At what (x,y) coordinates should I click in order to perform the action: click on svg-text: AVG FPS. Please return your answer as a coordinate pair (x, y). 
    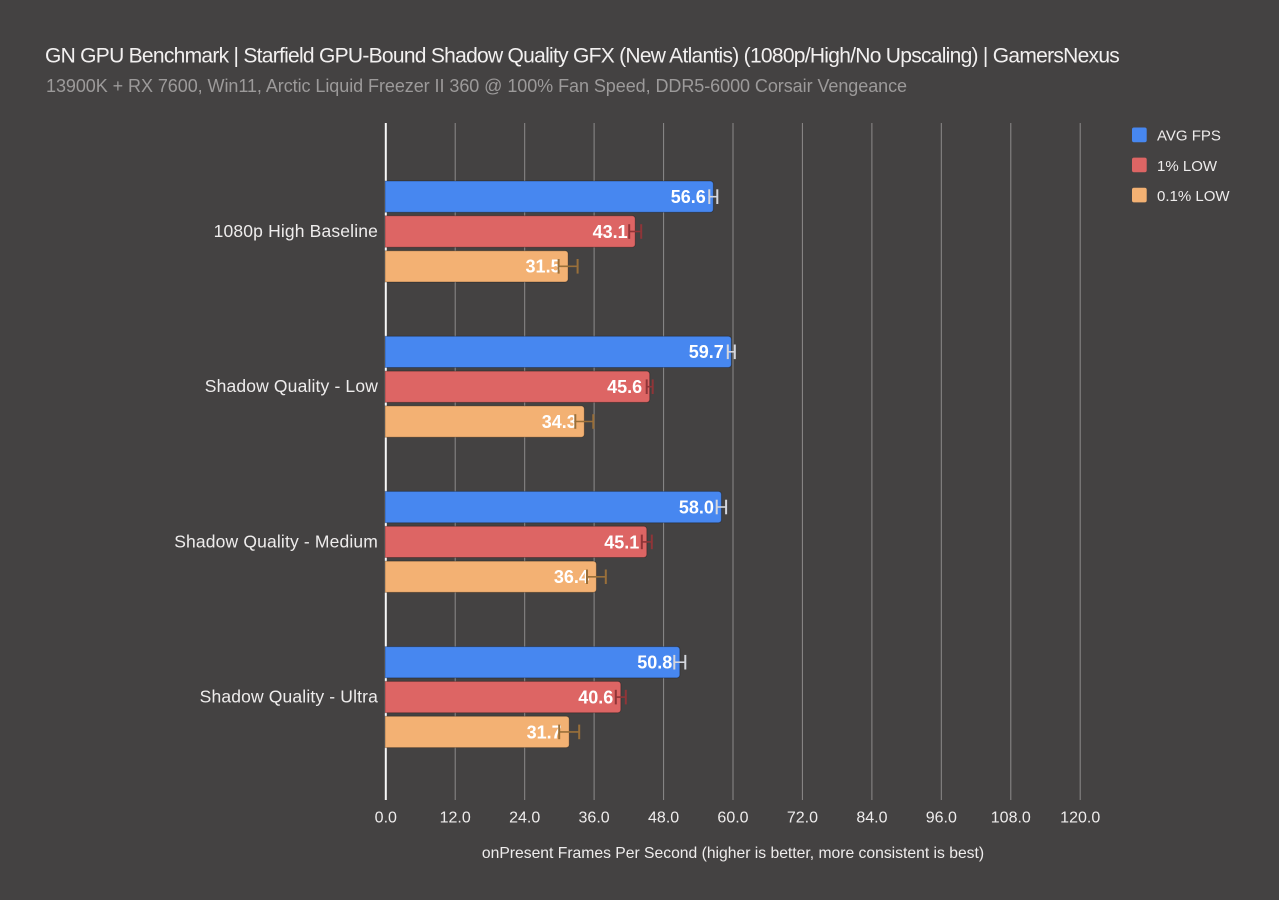
    Looking at the image, I should click on (1189, 136).